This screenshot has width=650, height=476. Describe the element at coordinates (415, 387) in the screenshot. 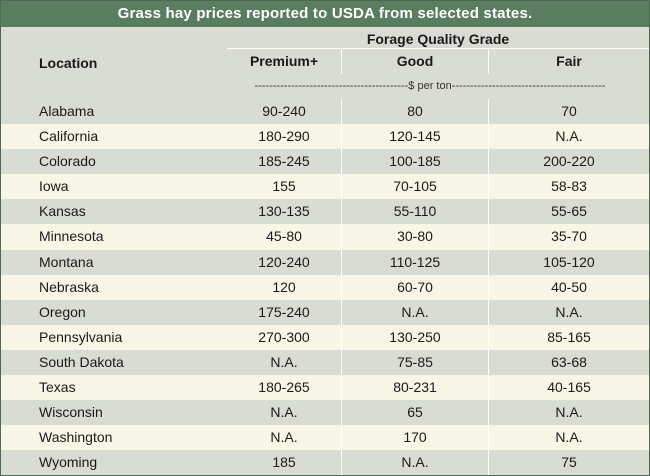

I see `good-cell: 80-231` at that location.